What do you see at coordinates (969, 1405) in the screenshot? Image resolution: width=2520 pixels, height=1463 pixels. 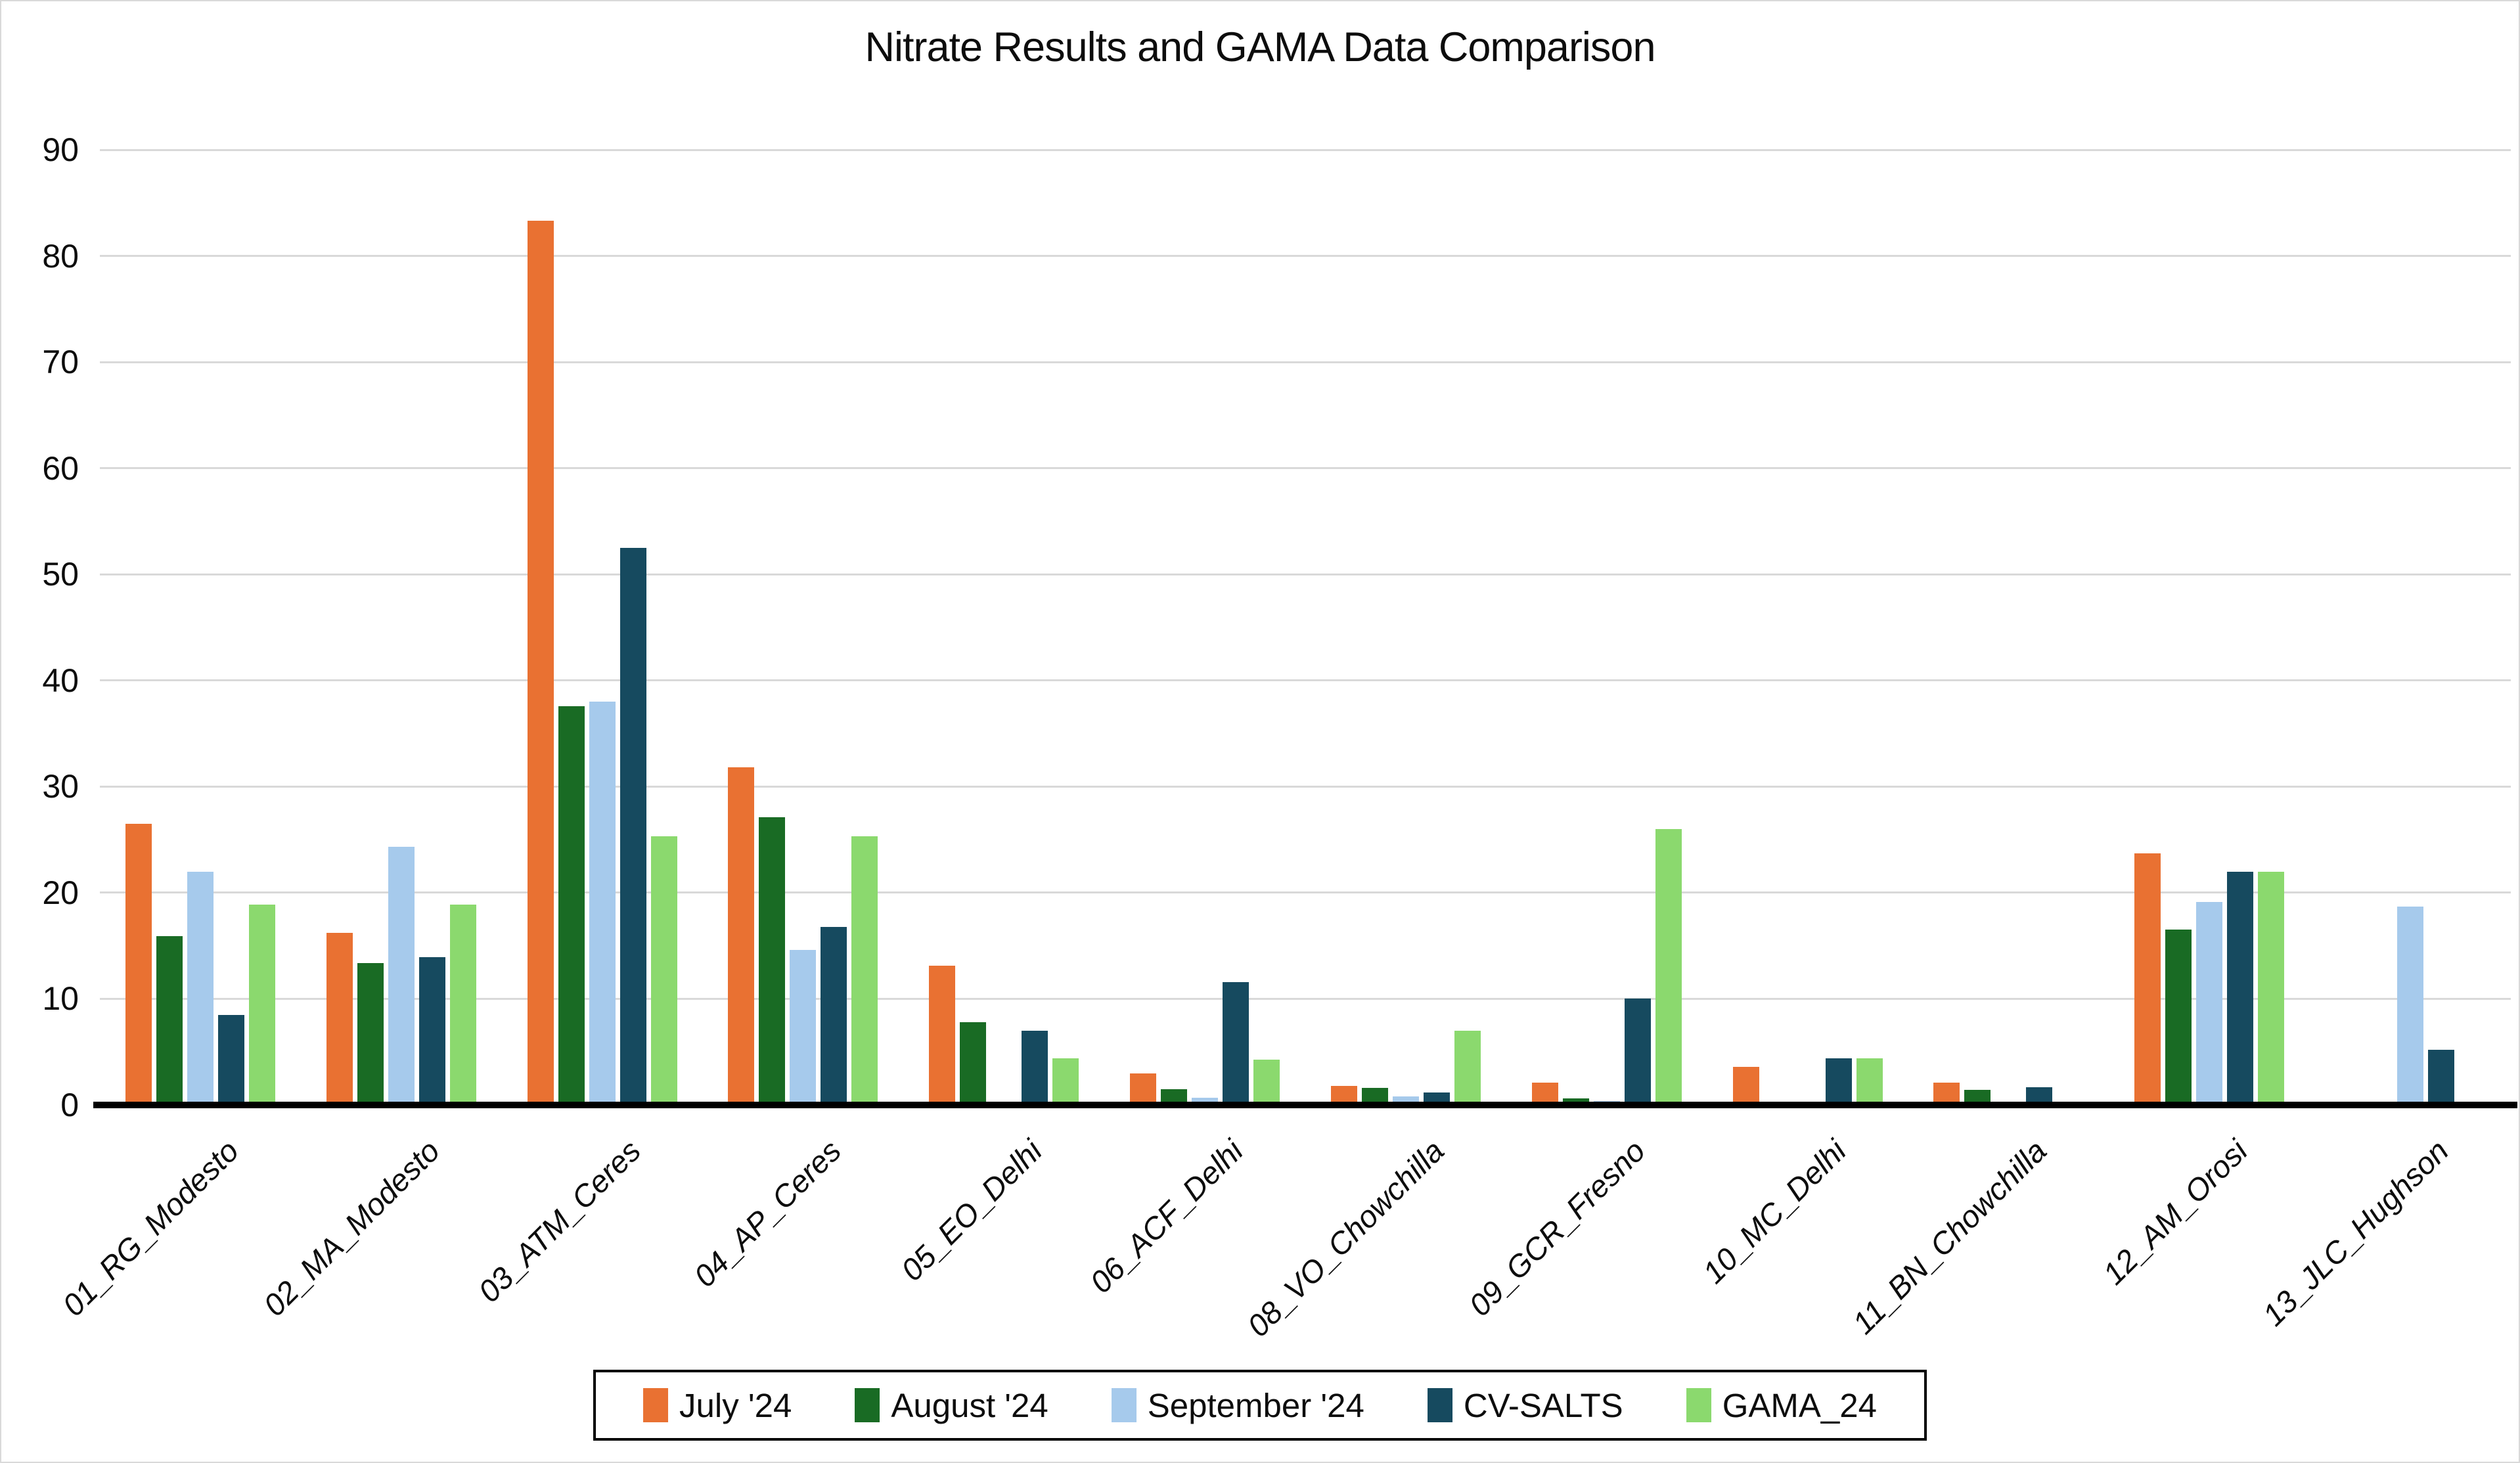 I see `legend-label: August '24` at bounding box center [969, 1405].